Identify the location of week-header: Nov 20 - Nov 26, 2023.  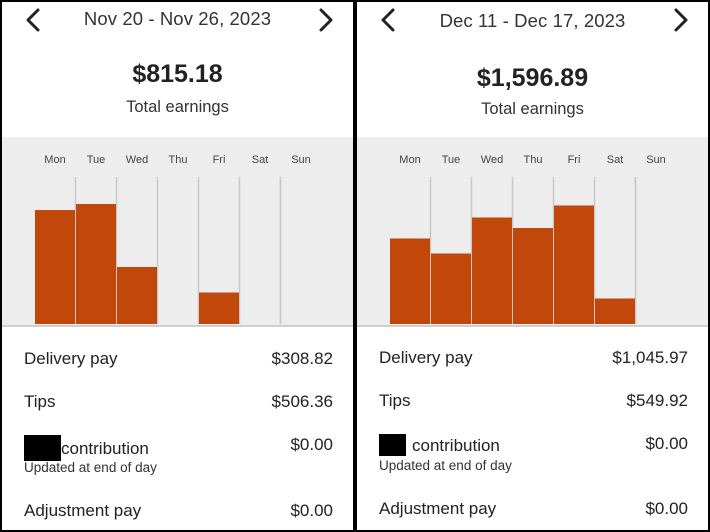
(177, 20).